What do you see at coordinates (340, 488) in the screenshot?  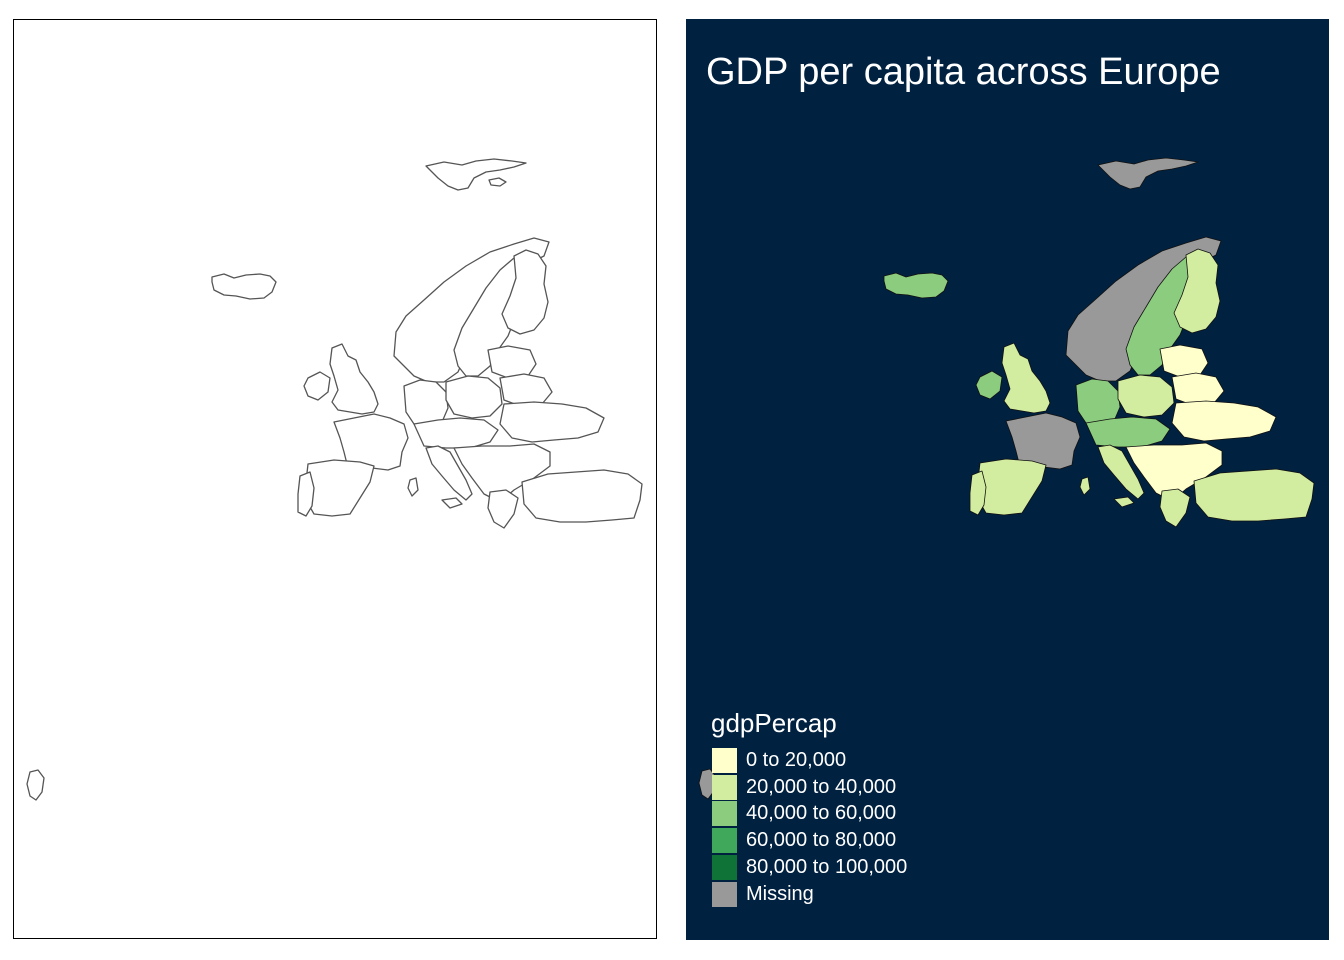 I see `region-spain-outline` at bounding box center [340, 488].